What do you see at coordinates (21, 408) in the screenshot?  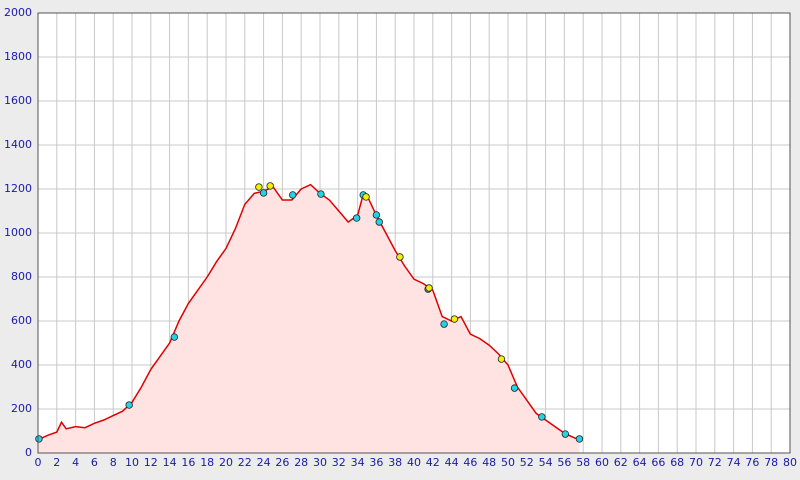 I see `y-tick-label: 200` at bounding box center [21, 408].